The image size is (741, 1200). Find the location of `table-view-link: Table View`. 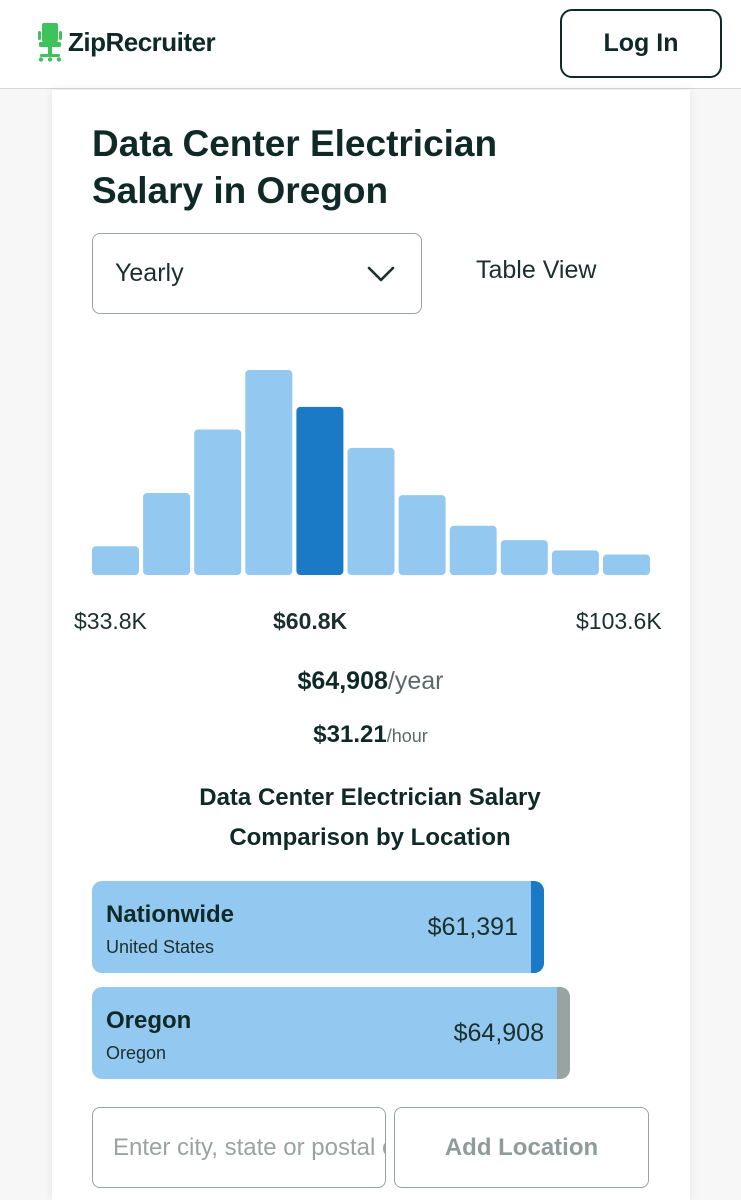

table-view-link: Table View is located at coordinates (536, 270).